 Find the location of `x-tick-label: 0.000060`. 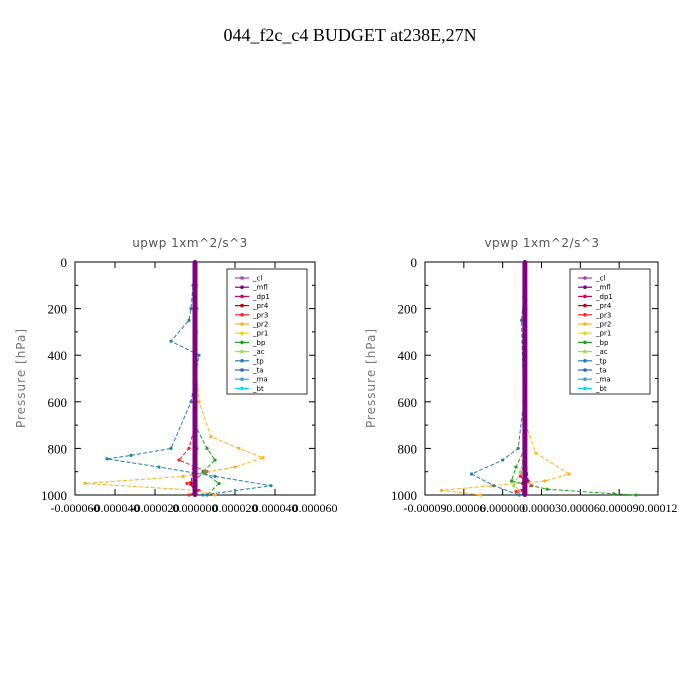

x-tick-label: 0.000060 is located at coordinates (315, 508).